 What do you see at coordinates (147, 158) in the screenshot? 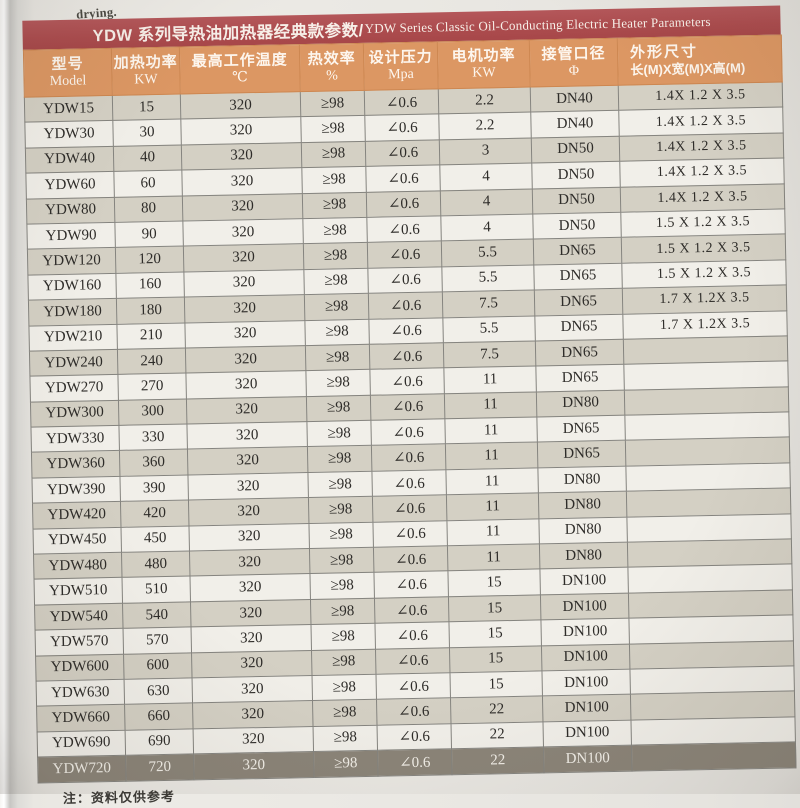
I see `cell-heating-power: 40` at bounding box center [147, 158].